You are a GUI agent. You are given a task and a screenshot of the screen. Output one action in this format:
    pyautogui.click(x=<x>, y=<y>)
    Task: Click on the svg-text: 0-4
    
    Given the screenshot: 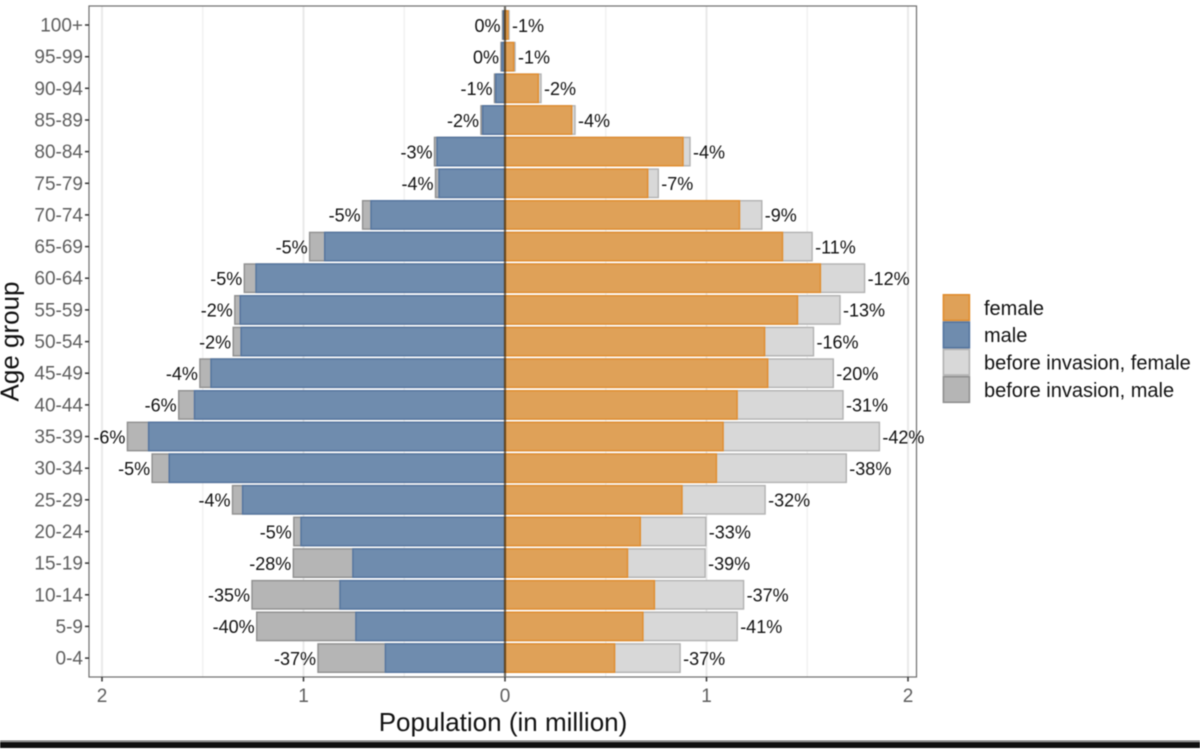 What is the action you would take?
    pyautogui.click(x=70, y=659)
    